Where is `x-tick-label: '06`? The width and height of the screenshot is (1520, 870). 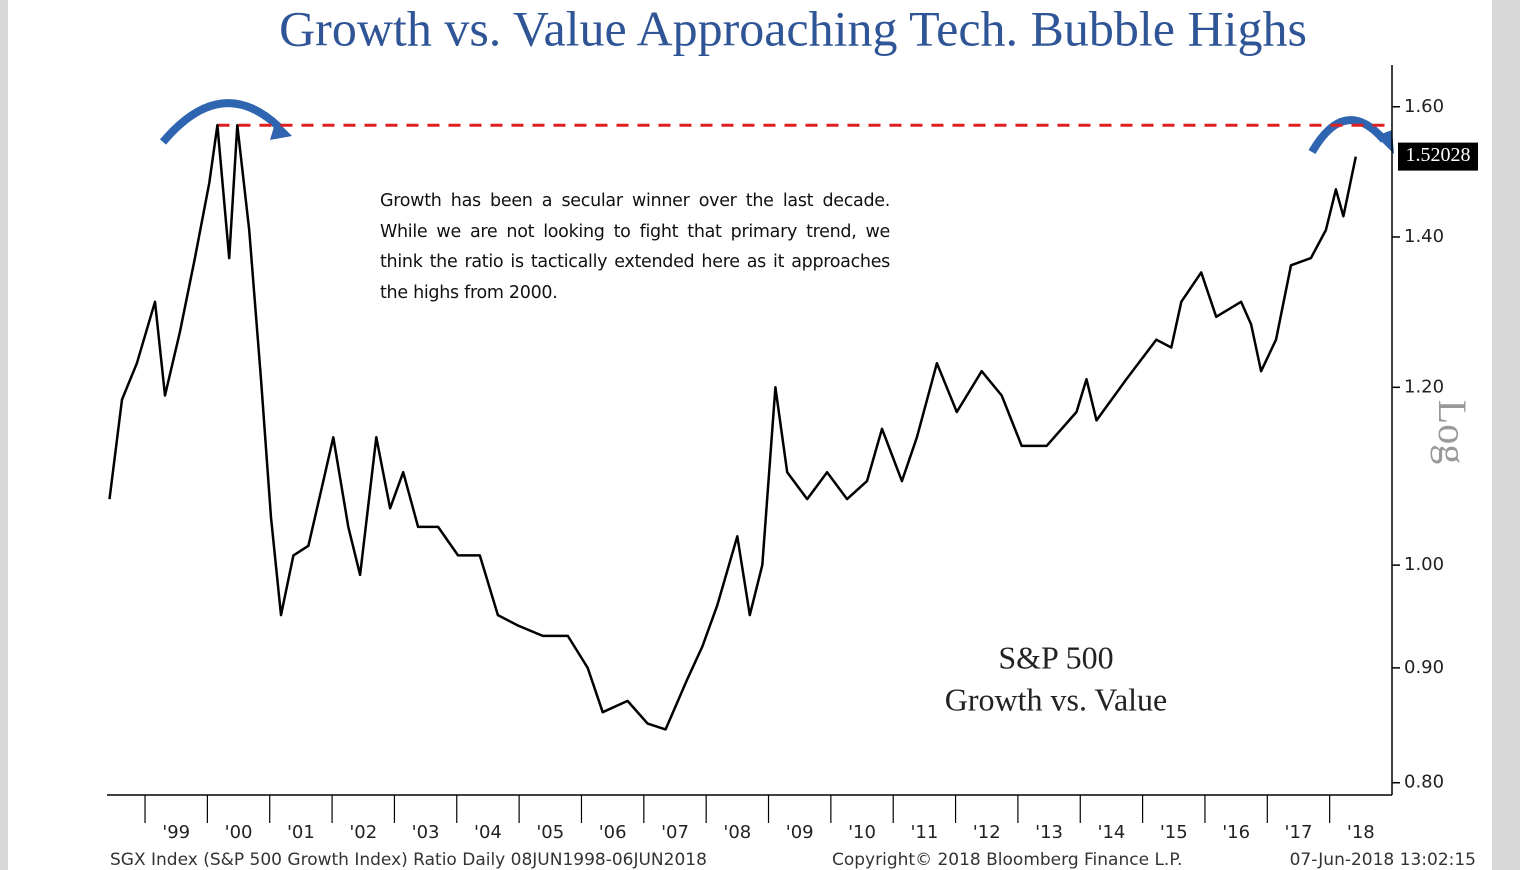 x-tick-label: '06 is located at coordinates (613, 832).